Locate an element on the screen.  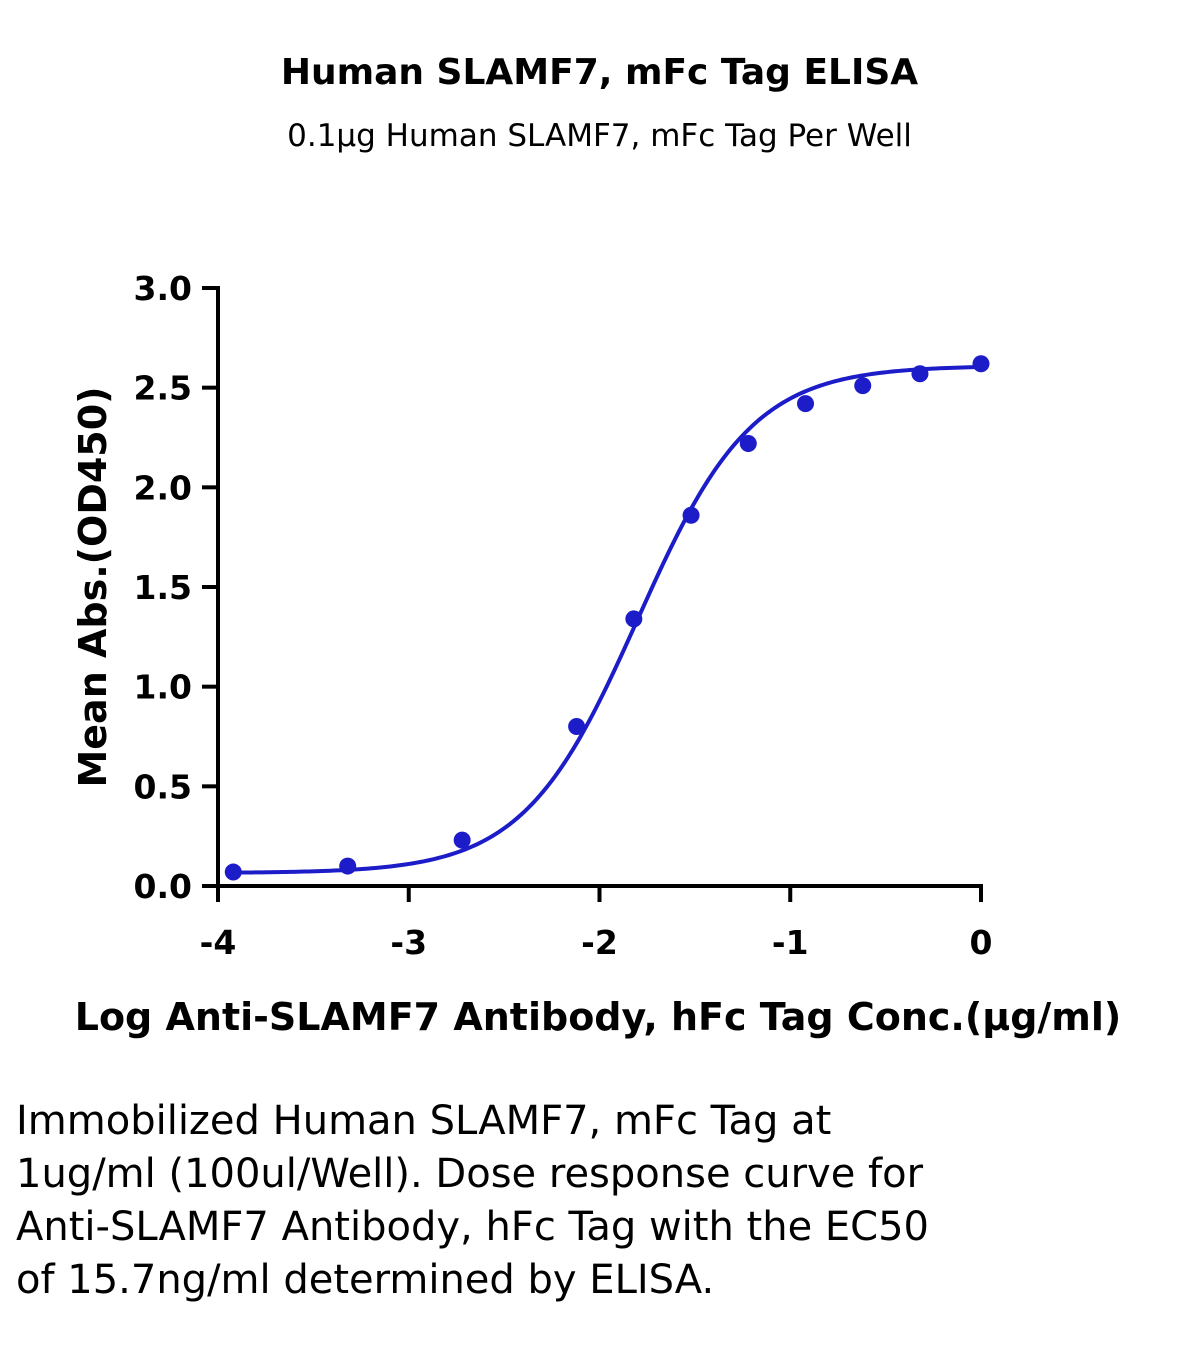
x-tick-label: -1 is located at coordinates (790, 942).